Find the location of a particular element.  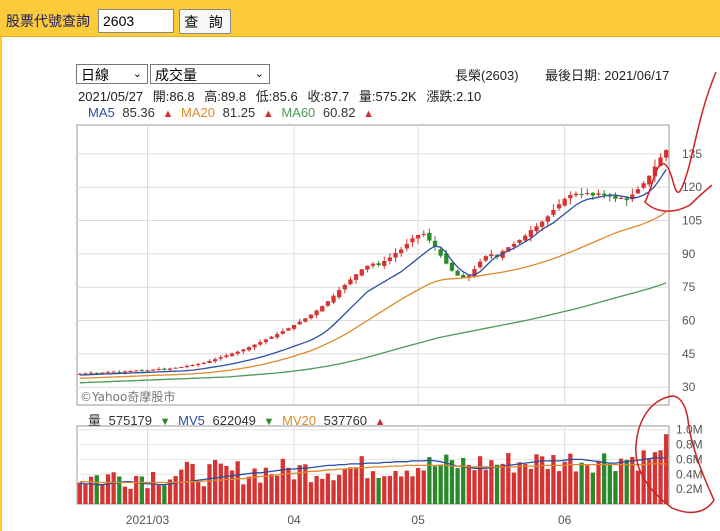

indicator-select: 成交量 ⌄ is located at coordinates (210, 74).